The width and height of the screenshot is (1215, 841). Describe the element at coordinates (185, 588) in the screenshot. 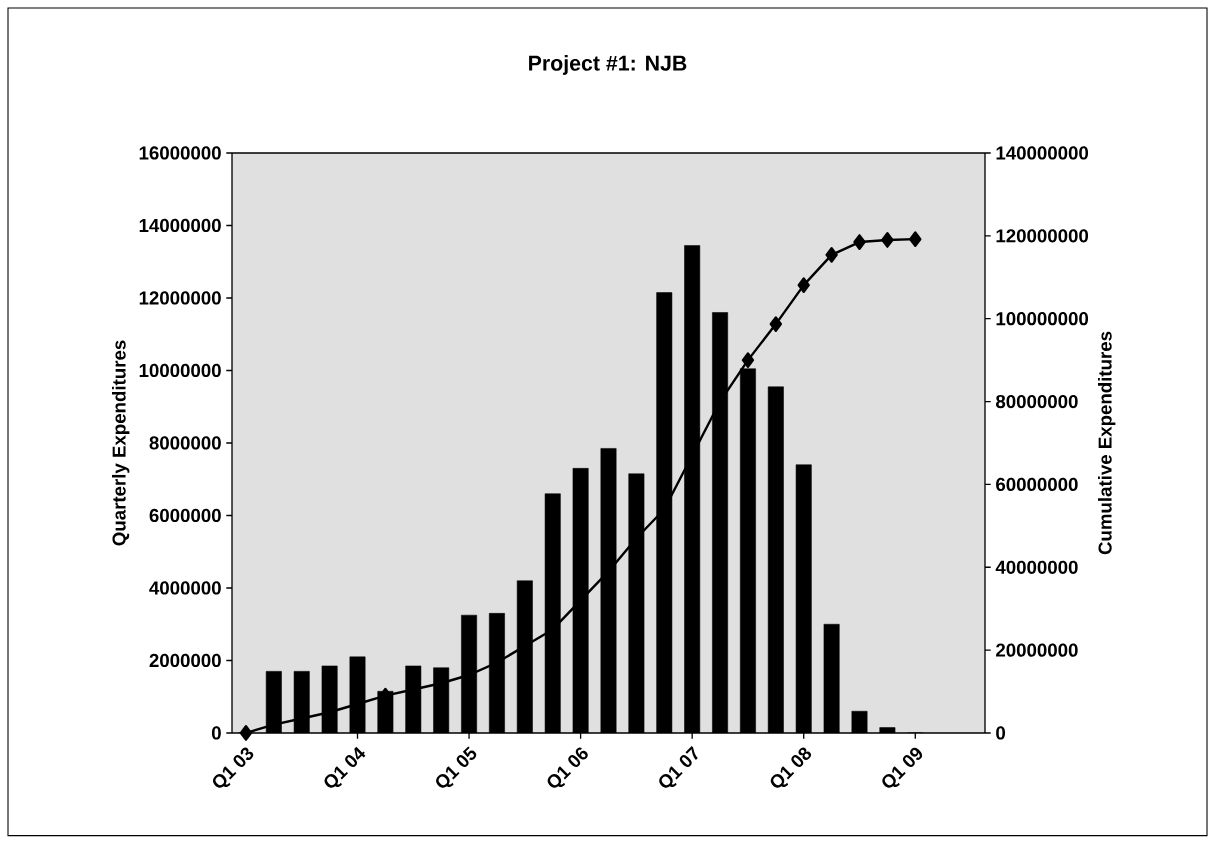

I see `y-tick-label: 4000000` at that location.